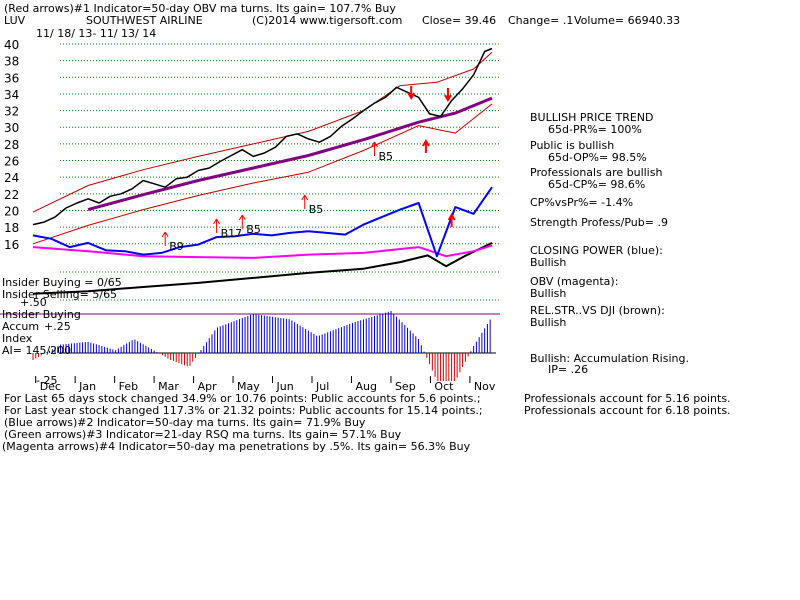 This screenshot has height=600, width=800. What do you see at coordinates (11, 128) in the screenshot?
I see `y-tick-label: 30` at bounding box center [11, 128].